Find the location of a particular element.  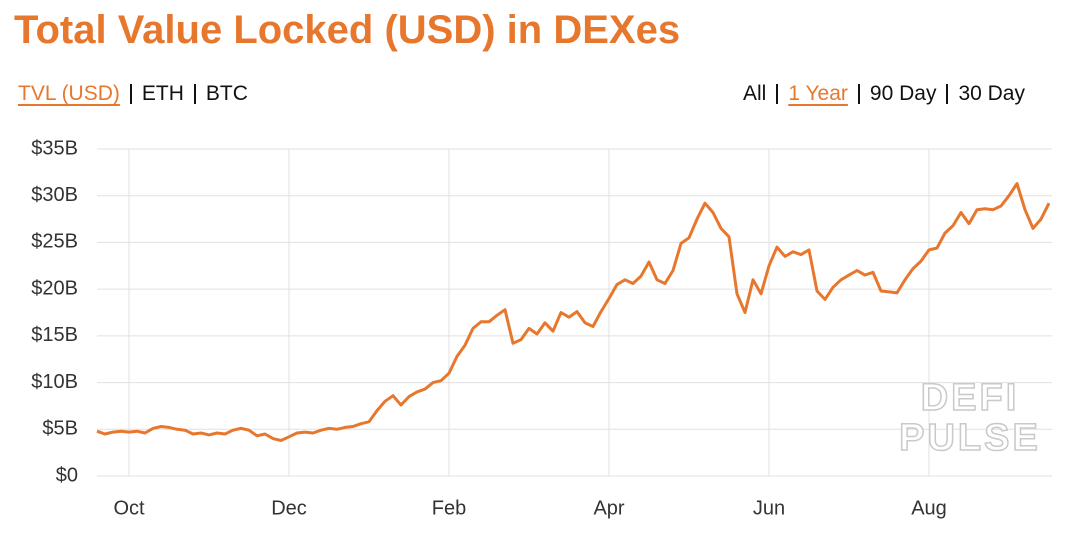

range-tab: 1 Year is located at coordinates (817, 93).